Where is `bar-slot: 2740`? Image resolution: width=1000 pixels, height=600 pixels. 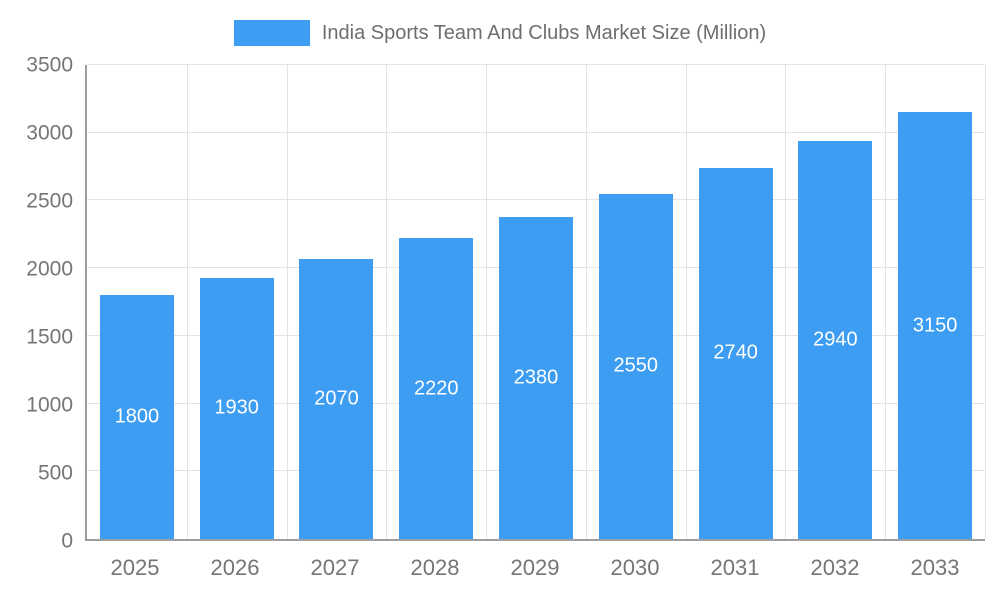 bar-slot: 2740 is located at coordinates (736, 302).